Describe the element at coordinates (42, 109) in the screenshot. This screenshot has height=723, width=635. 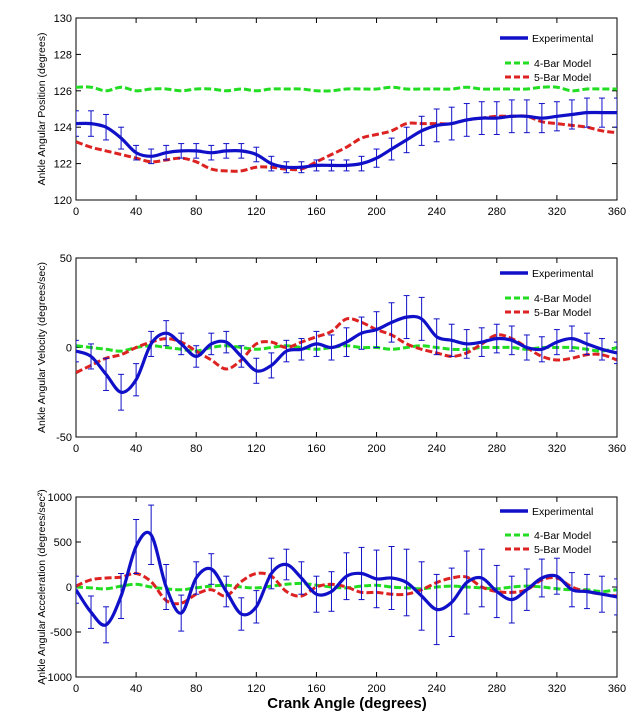
I see `y-axis-label: Ankle Angular Position (degrees)` at that location.